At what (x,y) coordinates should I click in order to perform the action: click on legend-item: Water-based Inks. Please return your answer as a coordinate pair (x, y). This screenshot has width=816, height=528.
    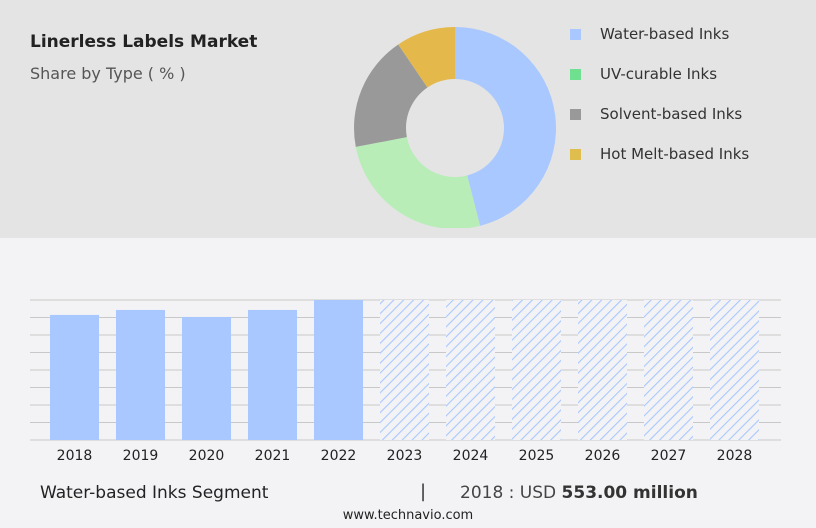
    Looking at the image, I should click on (659, 34).